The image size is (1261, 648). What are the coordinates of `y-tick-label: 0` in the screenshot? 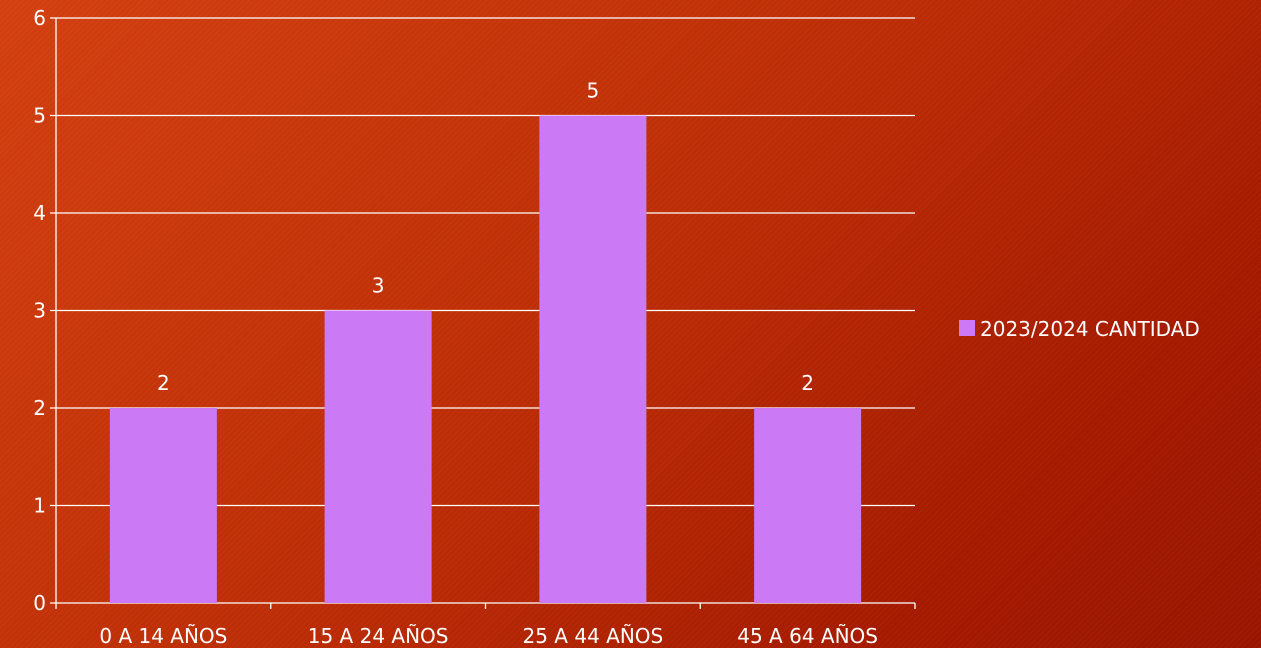 It's located at (39, 603).